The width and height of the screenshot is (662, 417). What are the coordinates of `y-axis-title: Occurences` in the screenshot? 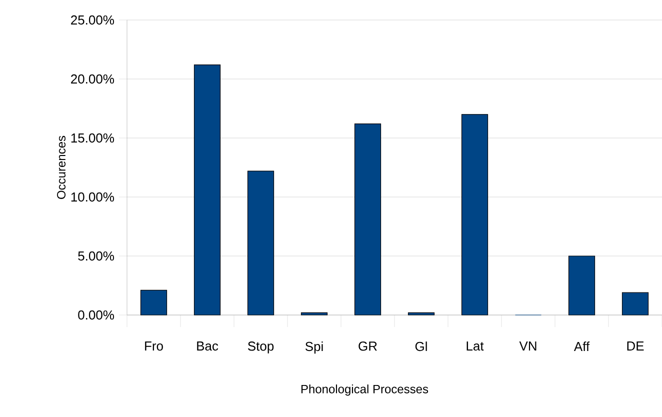 It's located at (61, 167).